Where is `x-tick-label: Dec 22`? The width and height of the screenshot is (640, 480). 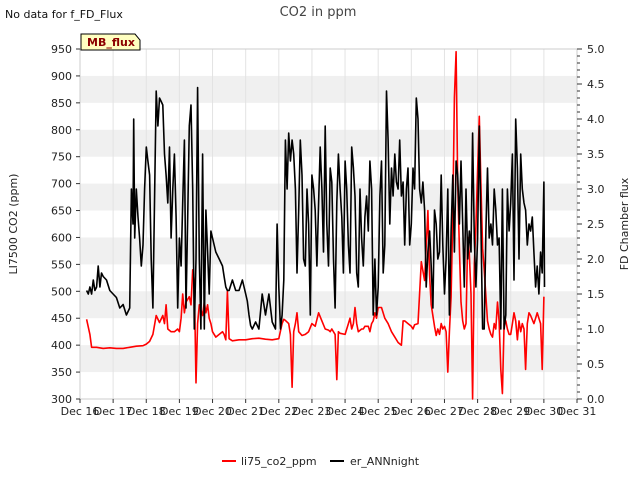 x-tick-label: Dec 22 is located at coordinates (278, 411).